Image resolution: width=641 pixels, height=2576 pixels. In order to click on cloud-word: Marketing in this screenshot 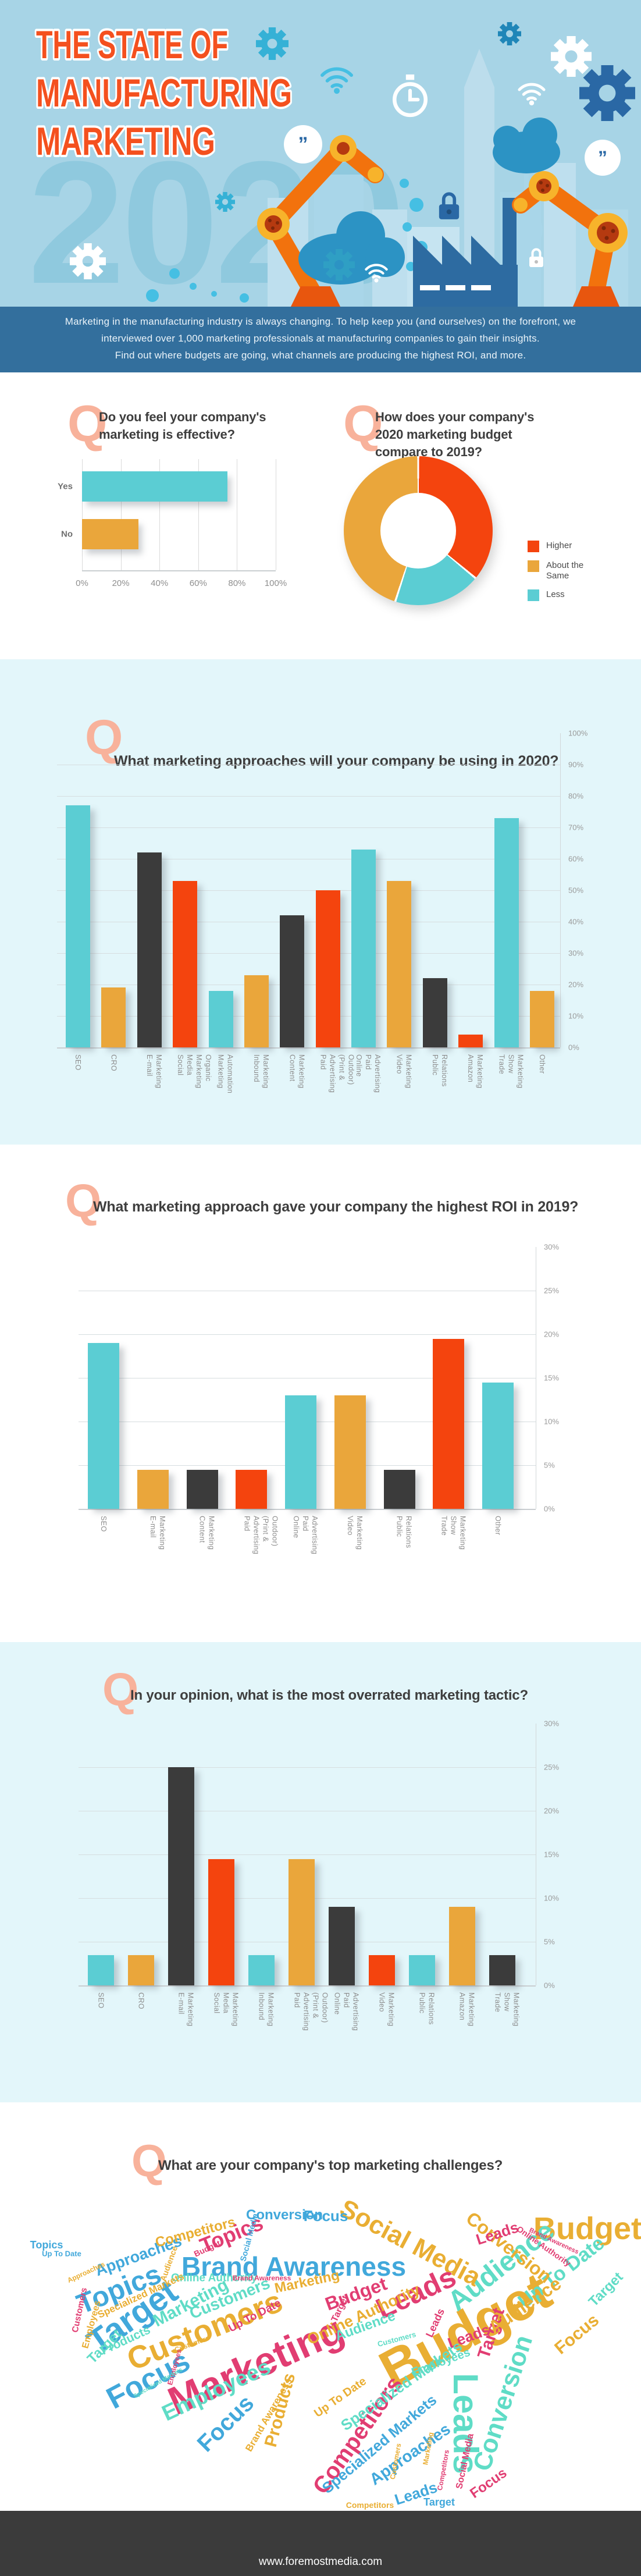, I will do `click(190, 2303)`.